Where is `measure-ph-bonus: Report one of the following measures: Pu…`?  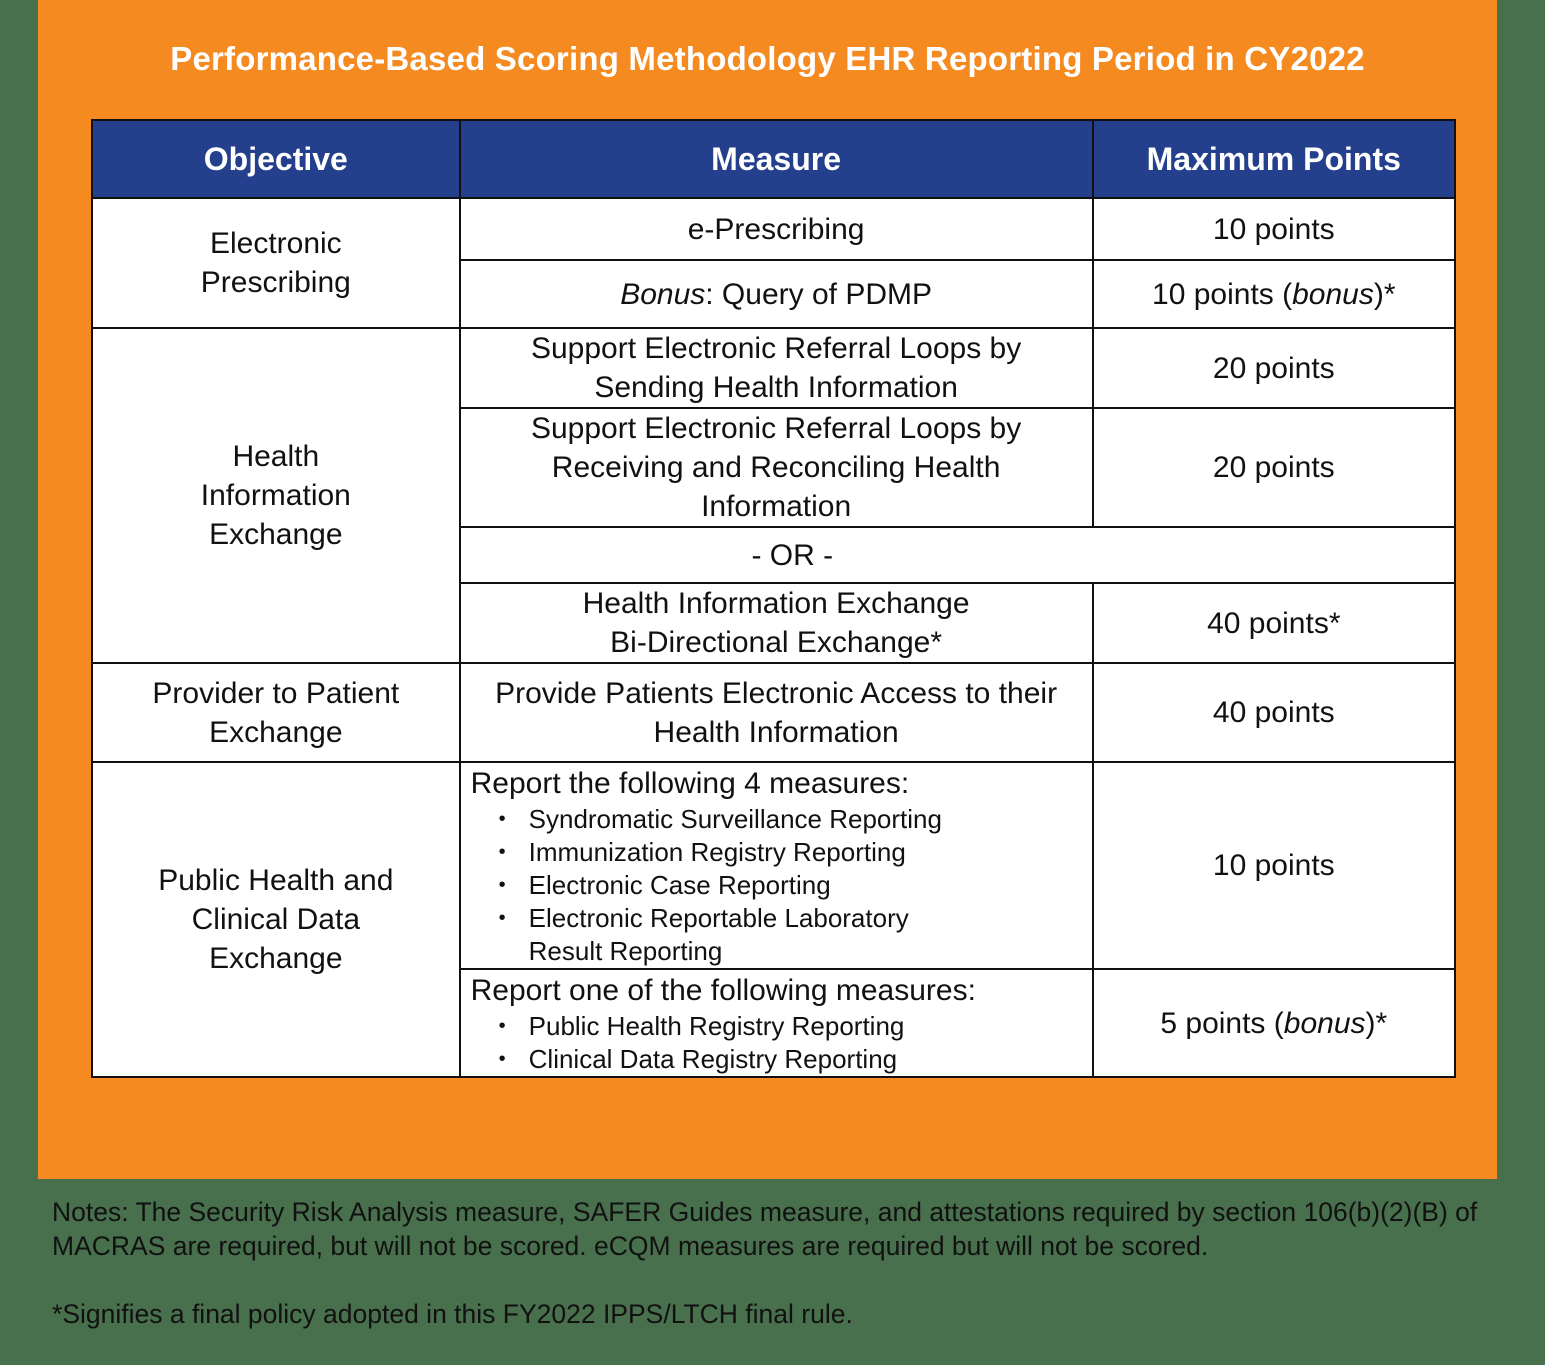 measure-ph-bonus: Report one of the following measures: Pu… is located at coordinates (776, 1023).